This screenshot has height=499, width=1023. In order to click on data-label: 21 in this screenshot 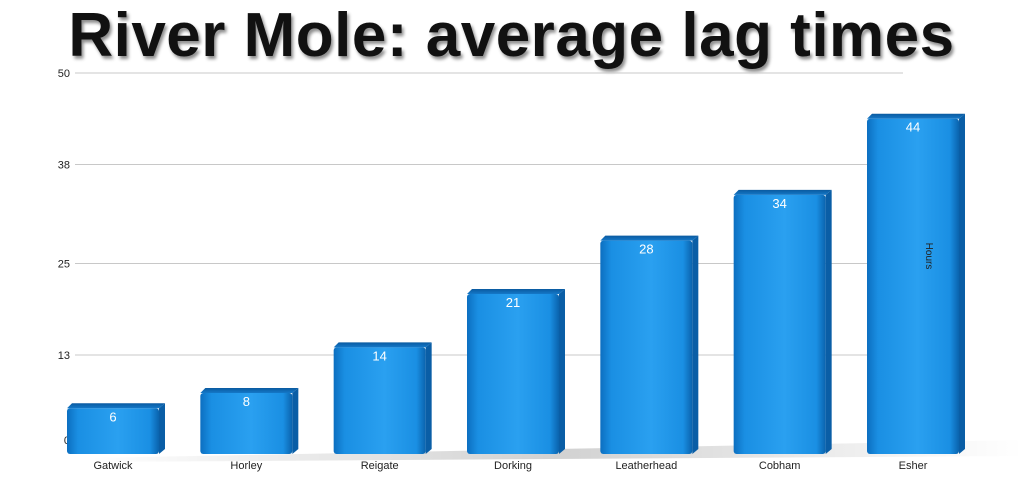, I will do `click(513, 302)`.